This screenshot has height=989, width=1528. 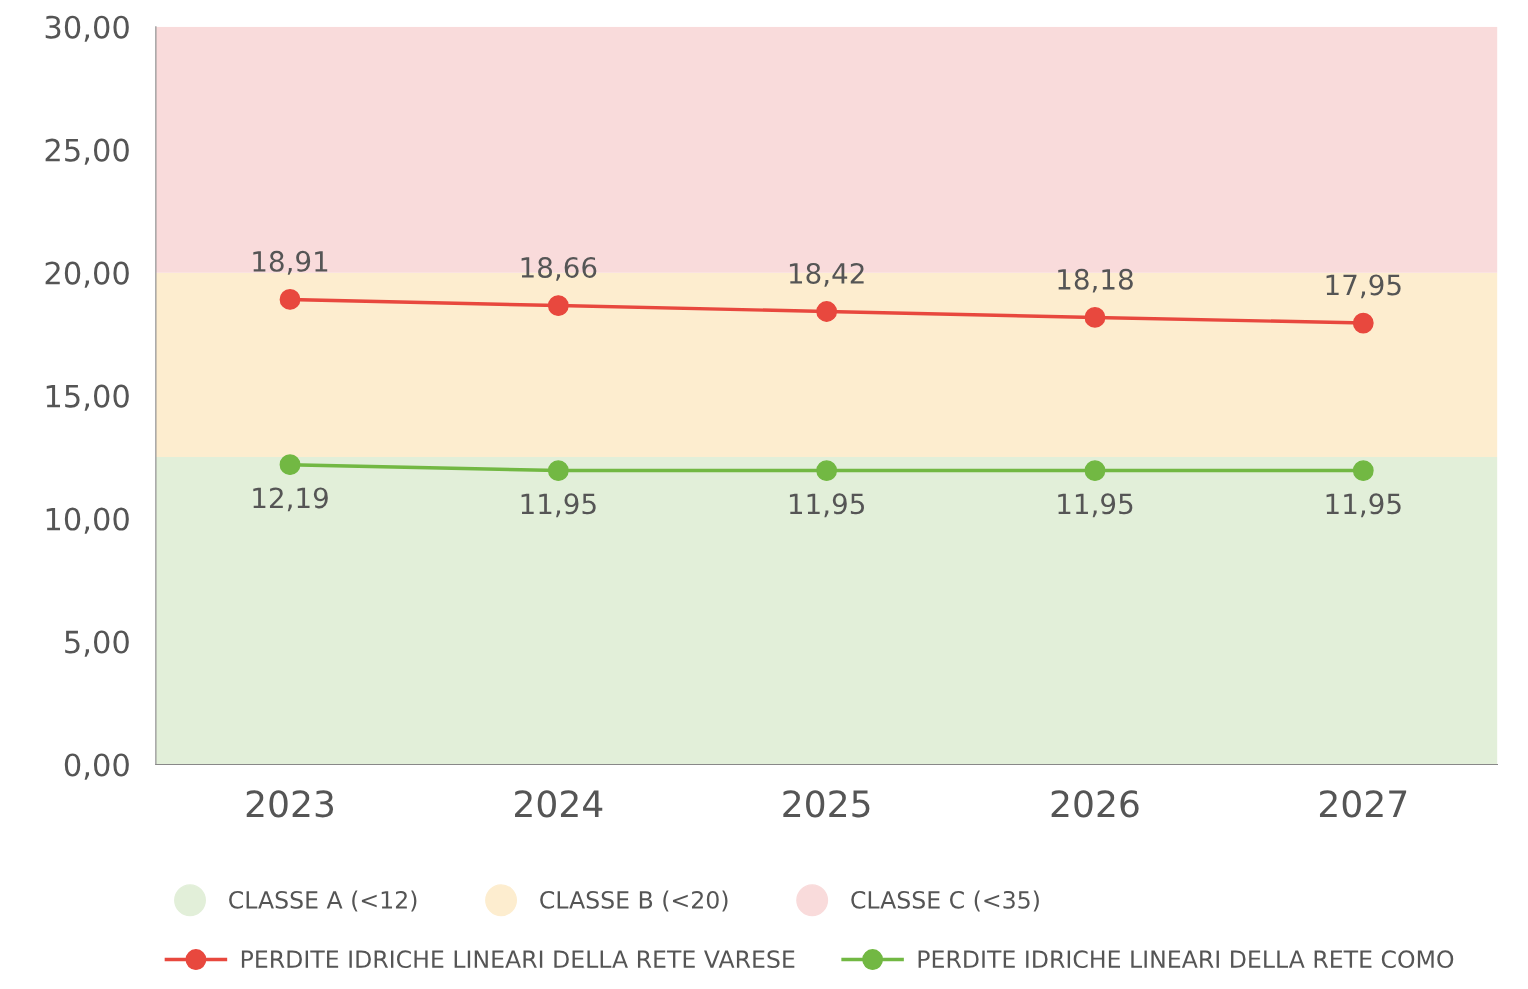 I want to click on data-label: 18,91, so click(x=290, y=262).